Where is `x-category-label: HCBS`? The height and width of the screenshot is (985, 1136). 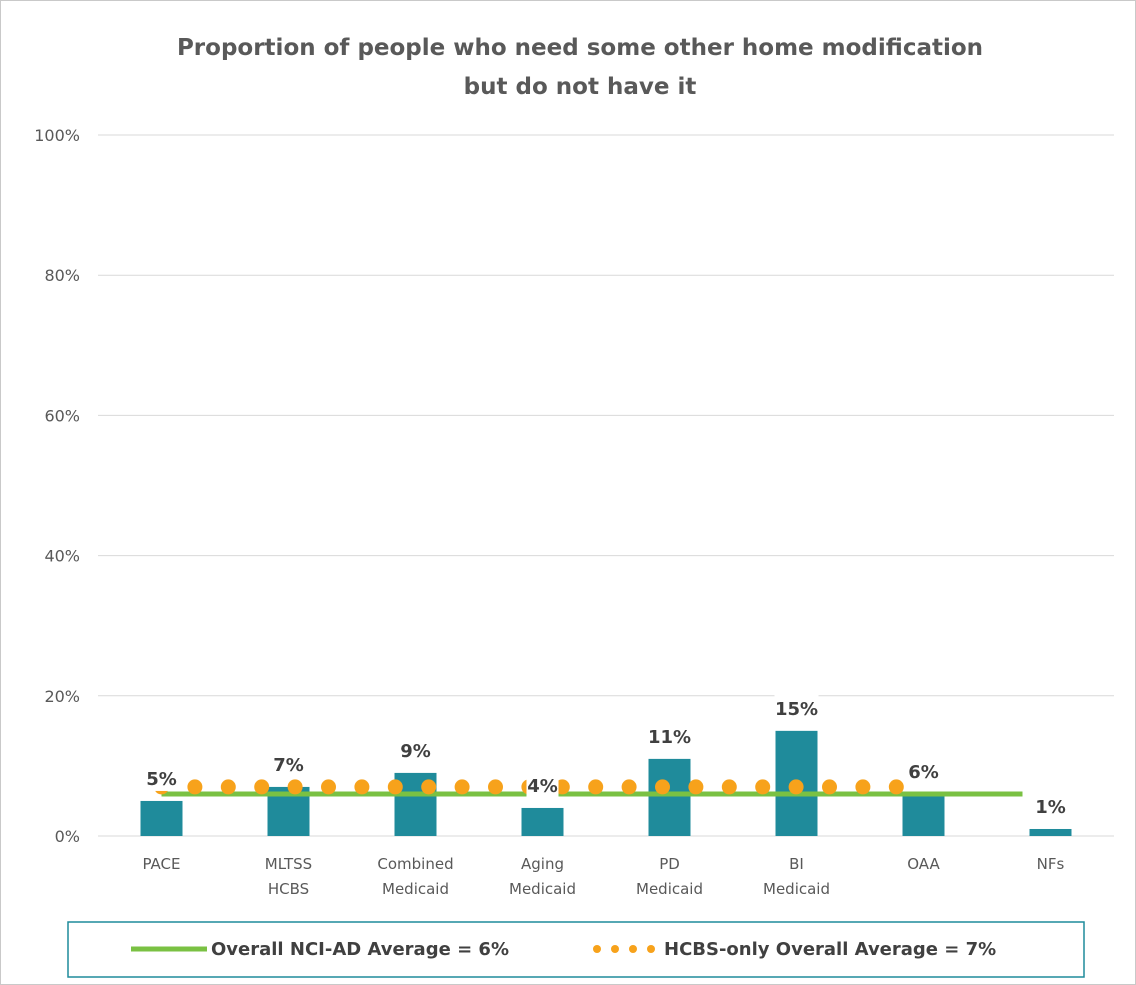 x-category-label: HCBS is located at coordinates (288, 889).